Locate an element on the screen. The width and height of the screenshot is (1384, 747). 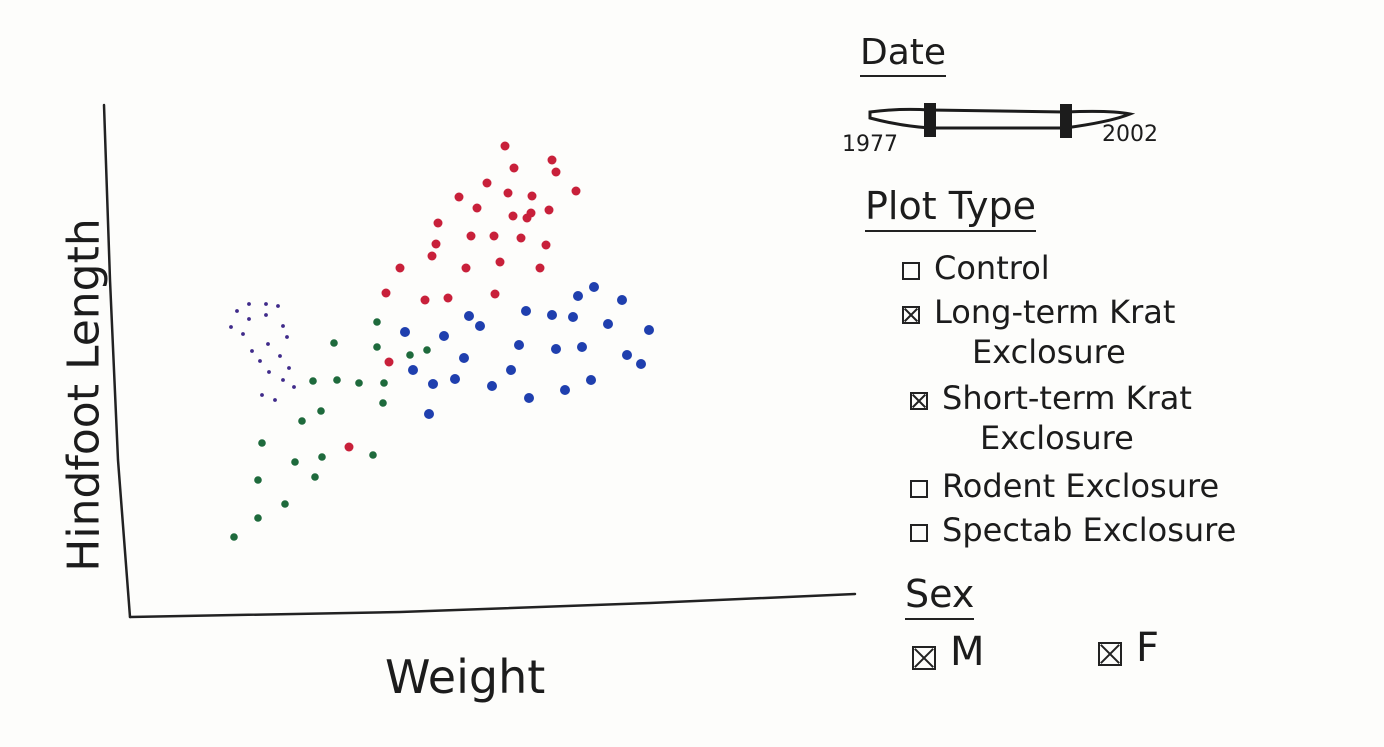
sex-heading: Sex is located at coordinates (940, 596).